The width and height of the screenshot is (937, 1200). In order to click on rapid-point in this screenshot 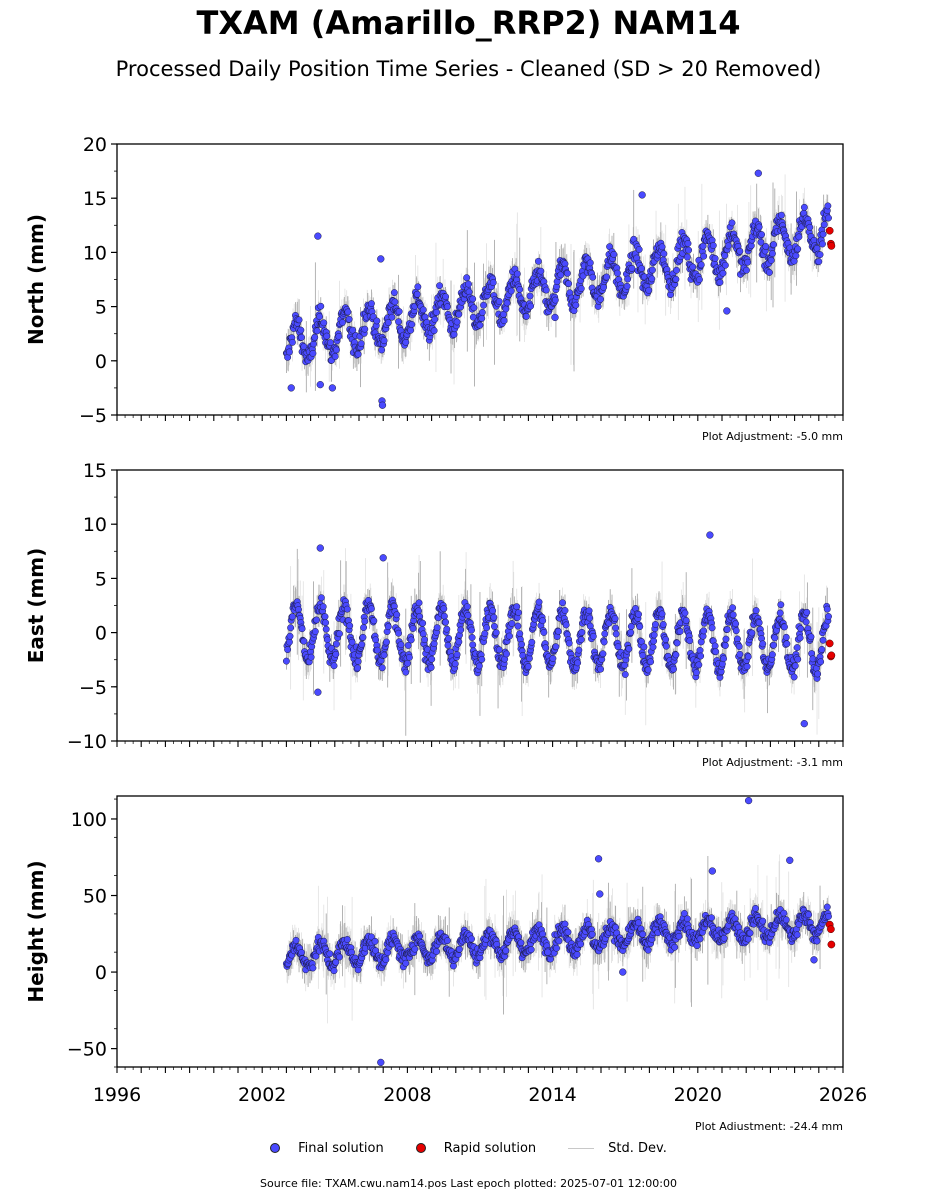, I will do `click(831, 246)`.